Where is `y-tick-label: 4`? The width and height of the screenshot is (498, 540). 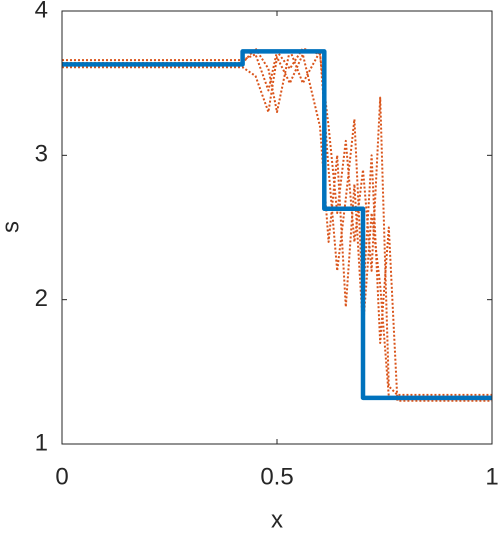
y-tick-label: 4 is located at coordinates (41, 11).